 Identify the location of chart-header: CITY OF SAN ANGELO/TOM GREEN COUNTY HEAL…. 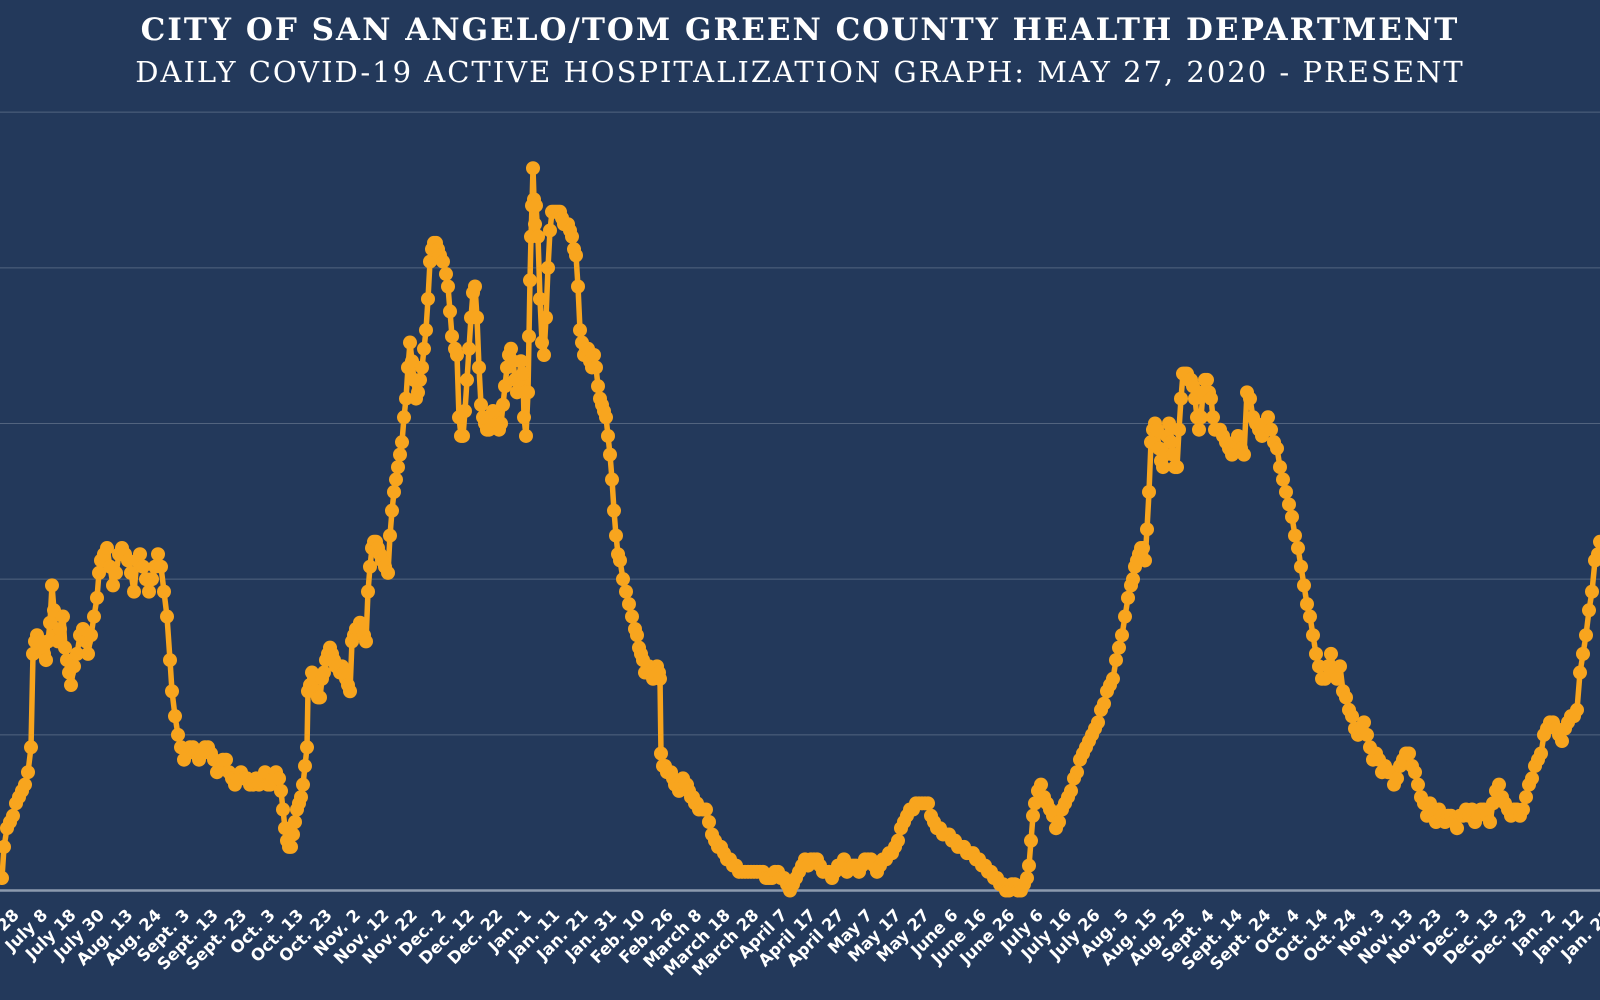
(800, 51).